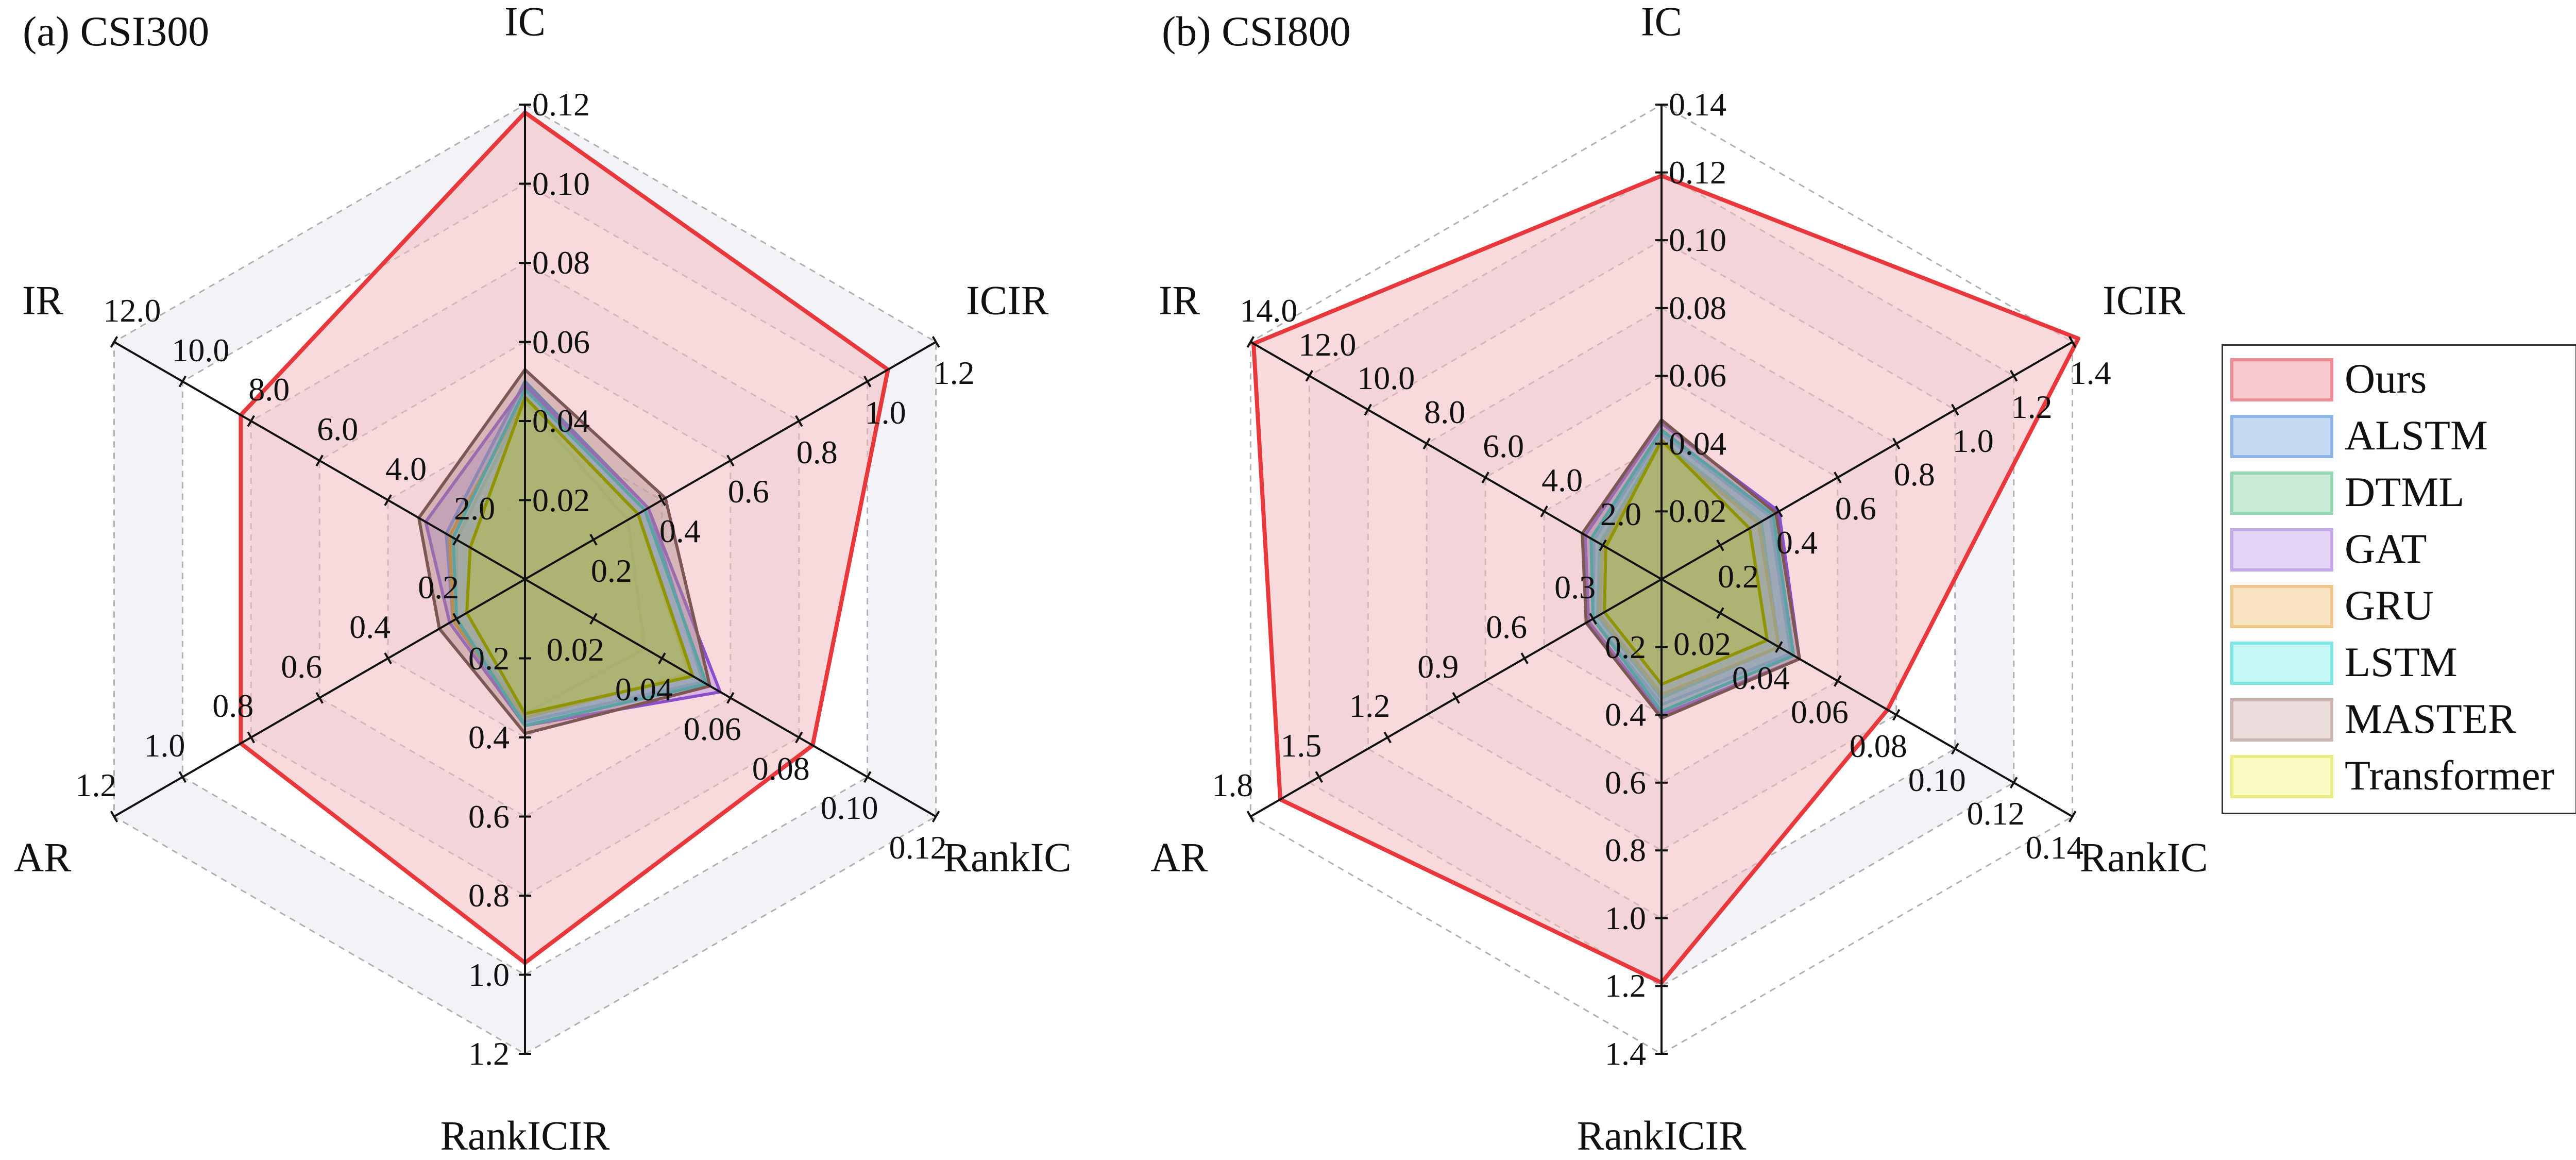 The width and height of the screenshot is (2576, 1160). What do you see at coordinates (2144, 300) in the screenshot?
I see `axis-name-icir-b: ICIR` at bounding box center [2144, 300].